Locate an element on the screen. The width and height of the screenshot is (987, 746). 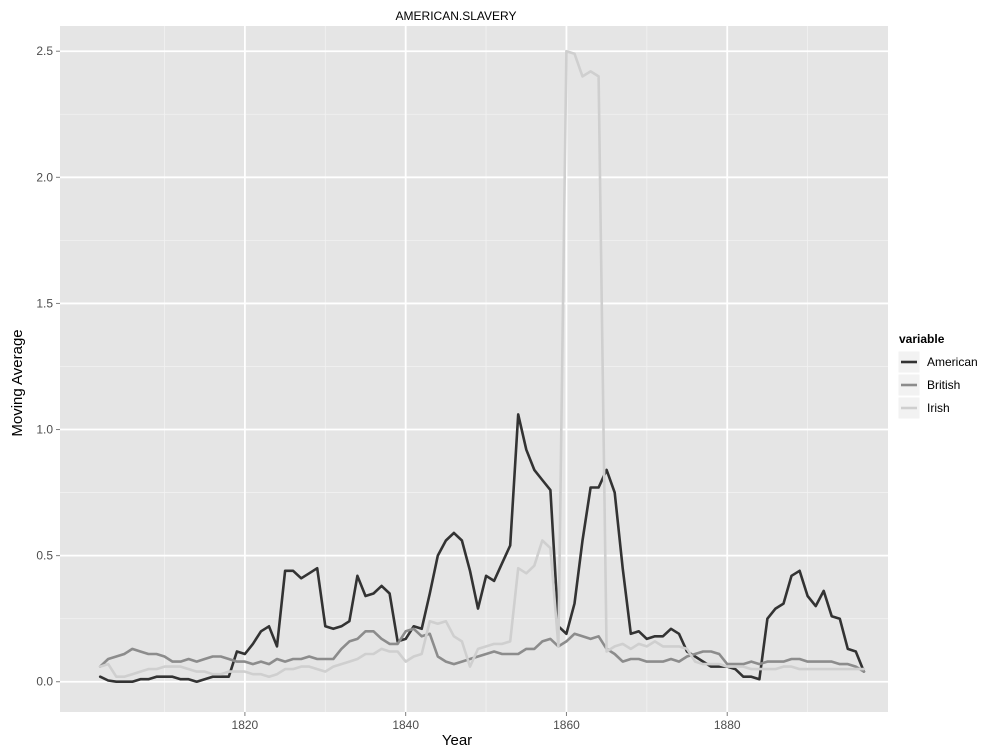
y-axis: 0.0 0.5 1.0 1.5 2.0 2.5 is located at coordinates (48, 366).